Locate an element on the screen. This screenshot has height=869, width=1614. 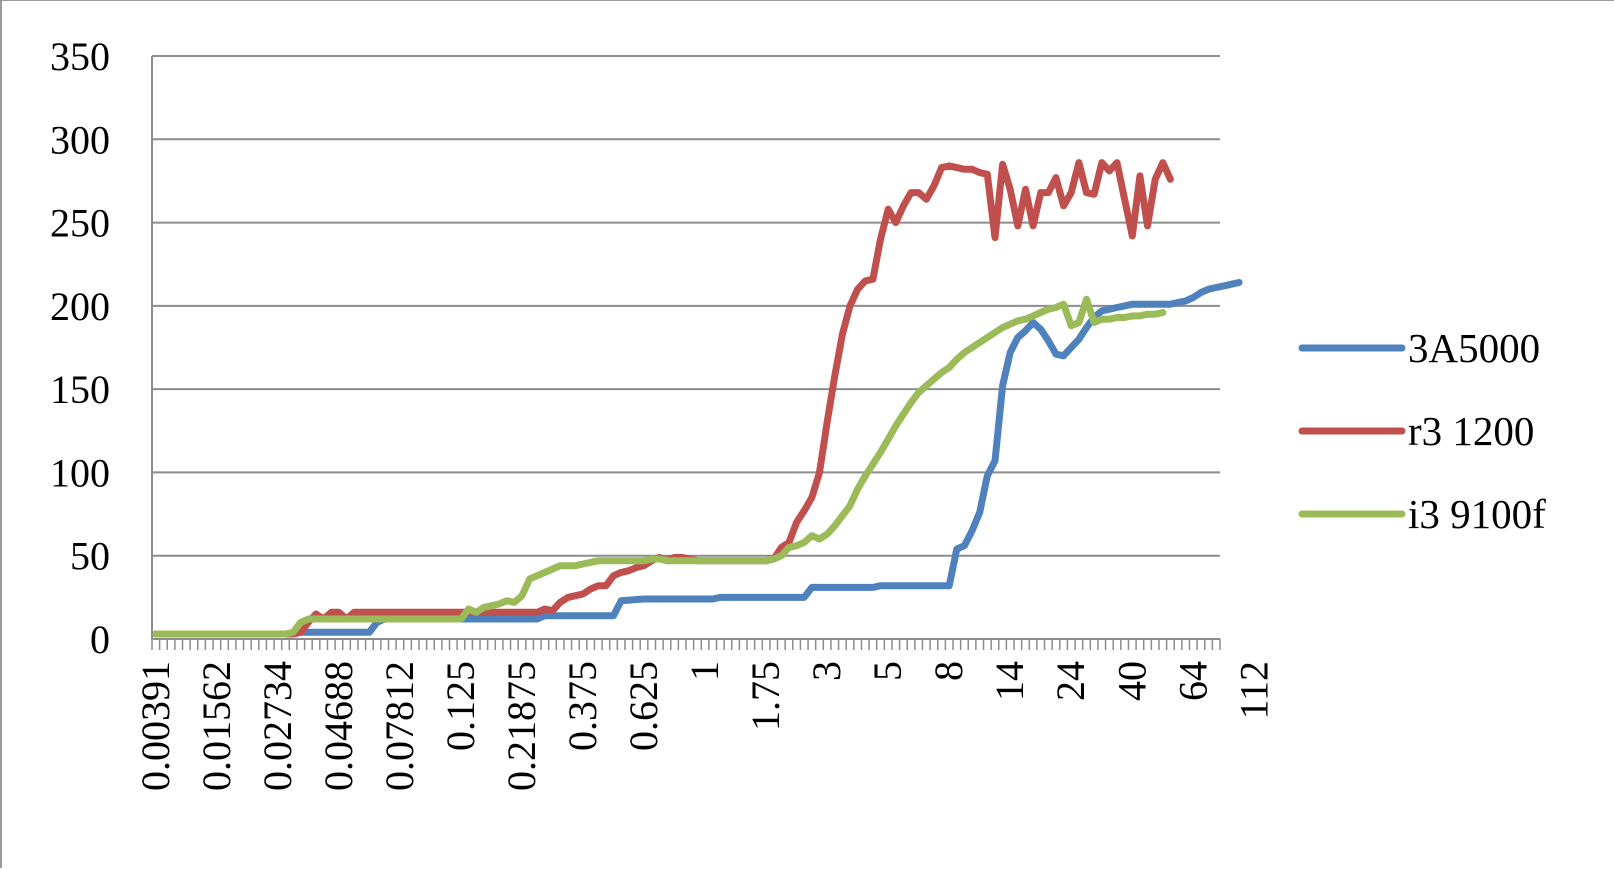
x-tick-label: 24 is located at coordinates (1070, 681).